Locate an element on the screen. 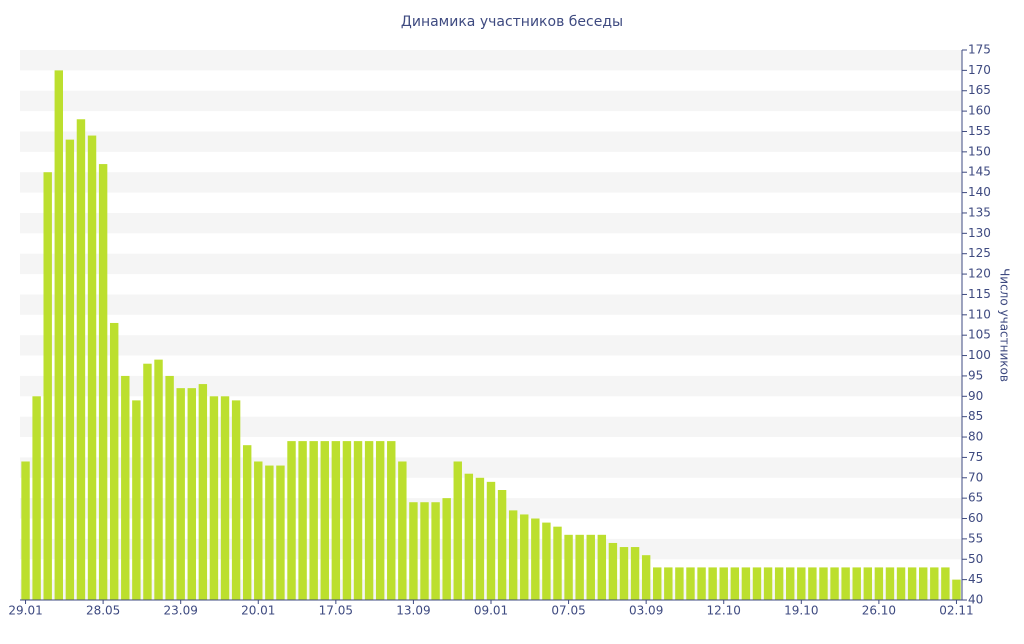 The height and width of the screenshot is (644, 1024). y-tick-label: 175 is located at coordinates (979, 50).